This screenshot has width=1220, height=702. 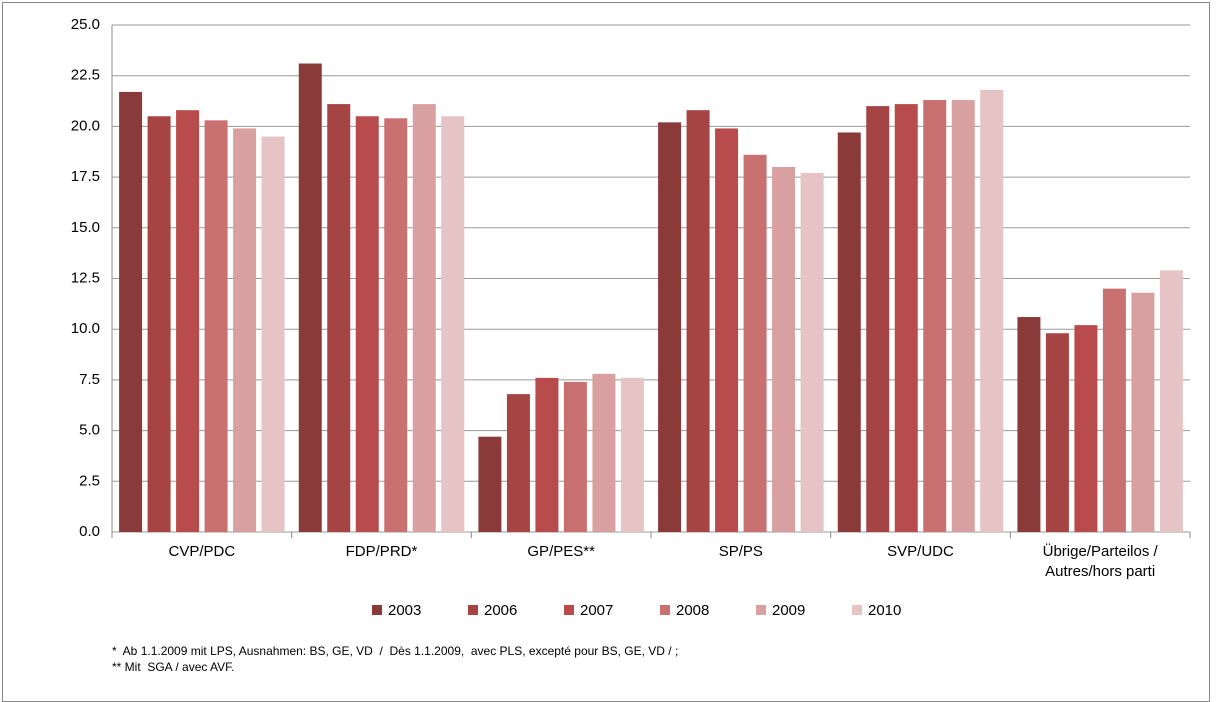 What do you see at coordinates (692, 610) in the screenshot?
I see `legend-label: 2008` at bounding box center [692, 610].